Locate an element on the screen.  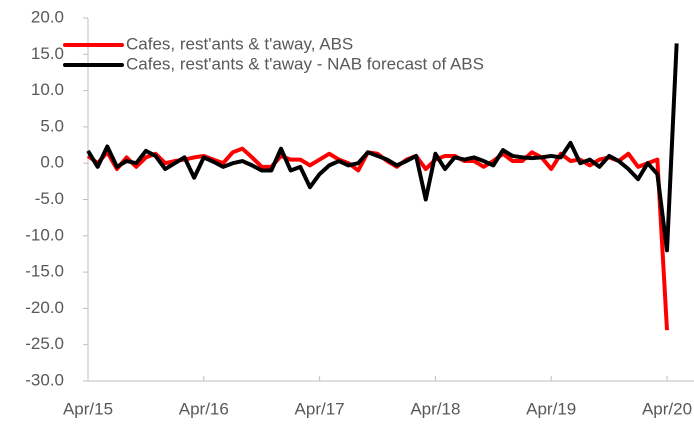
x-tick-label: Apr/19 is located at coordinates (551, 408).